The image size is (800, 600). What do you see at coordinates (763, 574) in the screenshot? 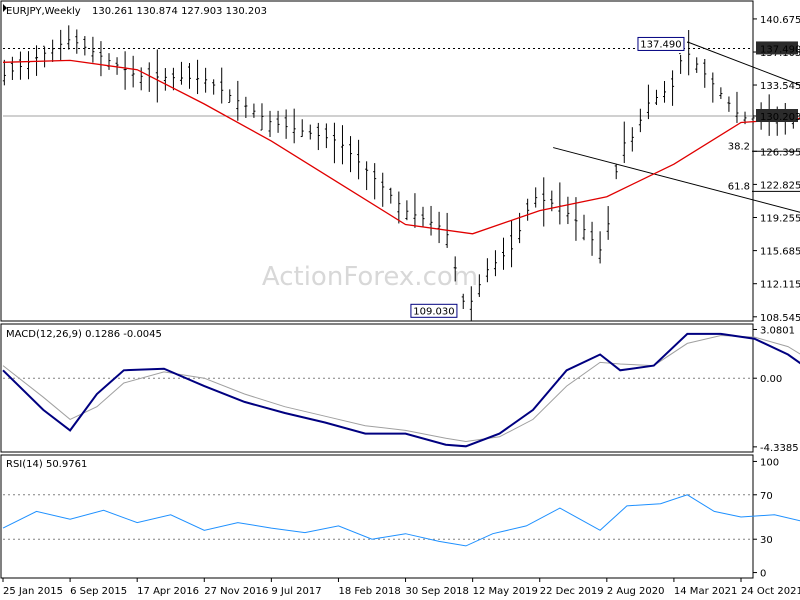
I see `rsi-y-tick-label: 0` at bounding box center [763, 574].